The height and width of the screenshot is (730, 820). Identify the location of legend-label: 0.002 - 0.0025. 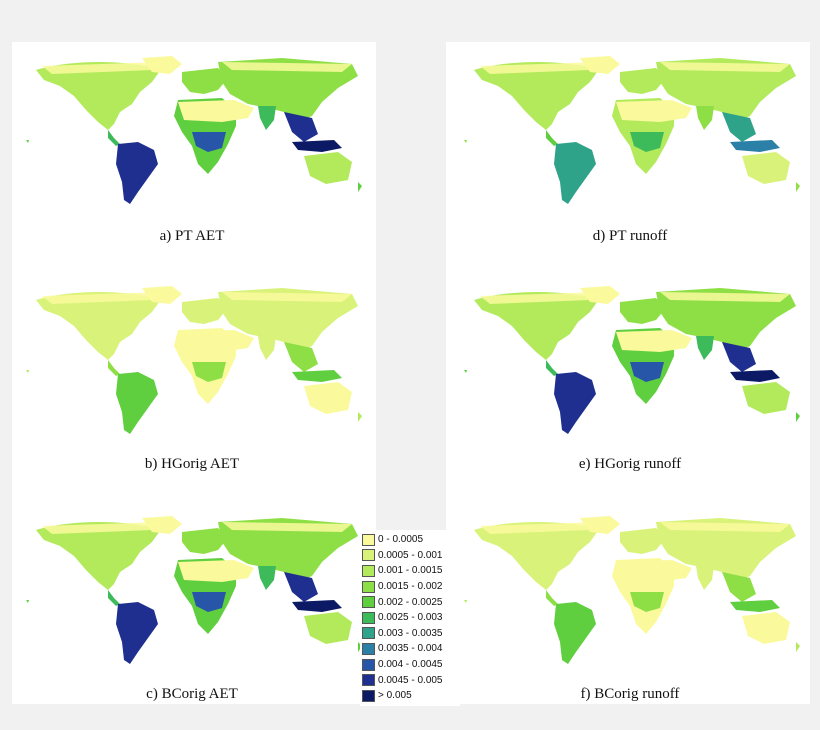
(410, 602).